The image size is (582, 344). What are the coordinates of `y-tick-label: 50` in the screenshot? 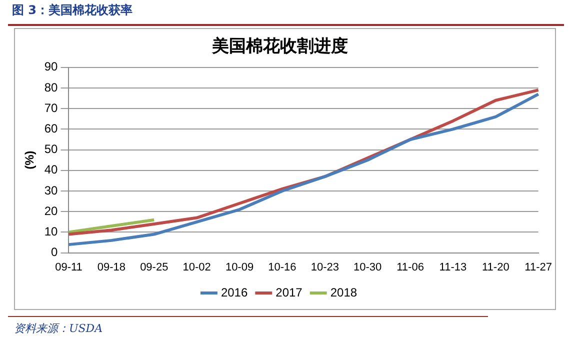 It's located at (51, 149).